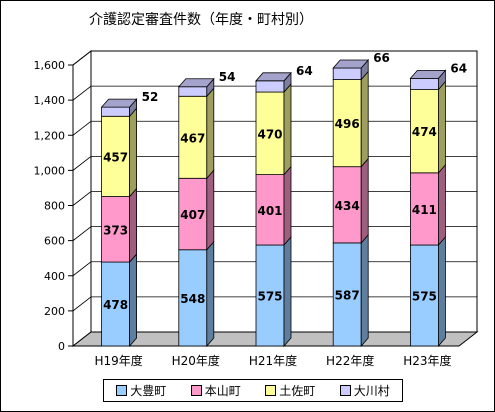 This screenshot has height=412, width=495. I want to click on data-label-1-2: 401, so click(269, 211).